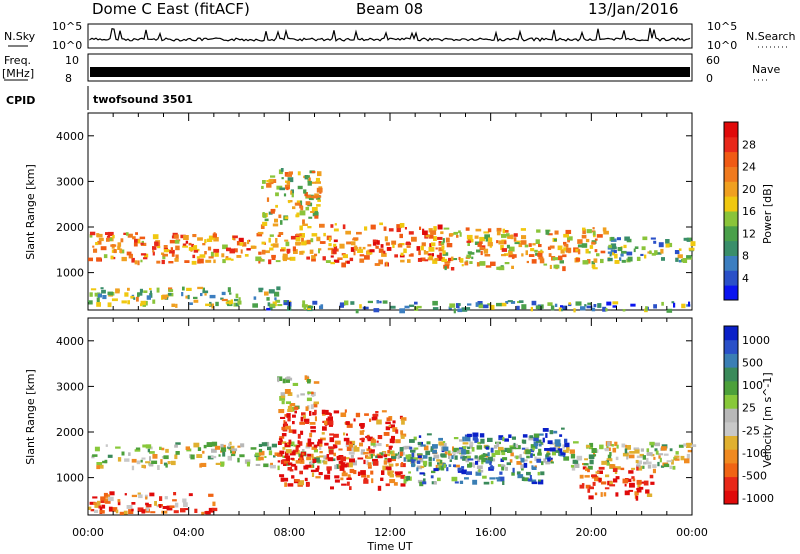  I want to click on x-tick-label: 04:00, so click(189, 532).